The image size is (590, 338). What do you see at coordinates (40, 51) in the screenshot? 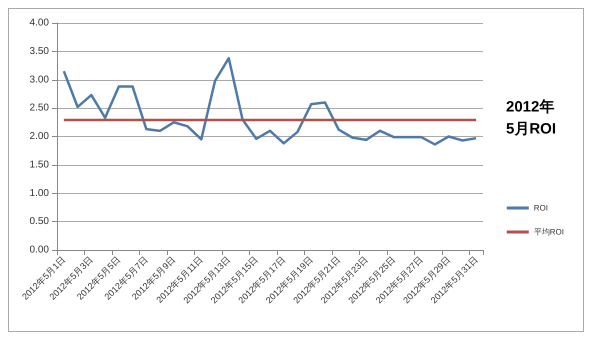
I see `y-tick-label: 3.50` at bounding box center [40, 51].